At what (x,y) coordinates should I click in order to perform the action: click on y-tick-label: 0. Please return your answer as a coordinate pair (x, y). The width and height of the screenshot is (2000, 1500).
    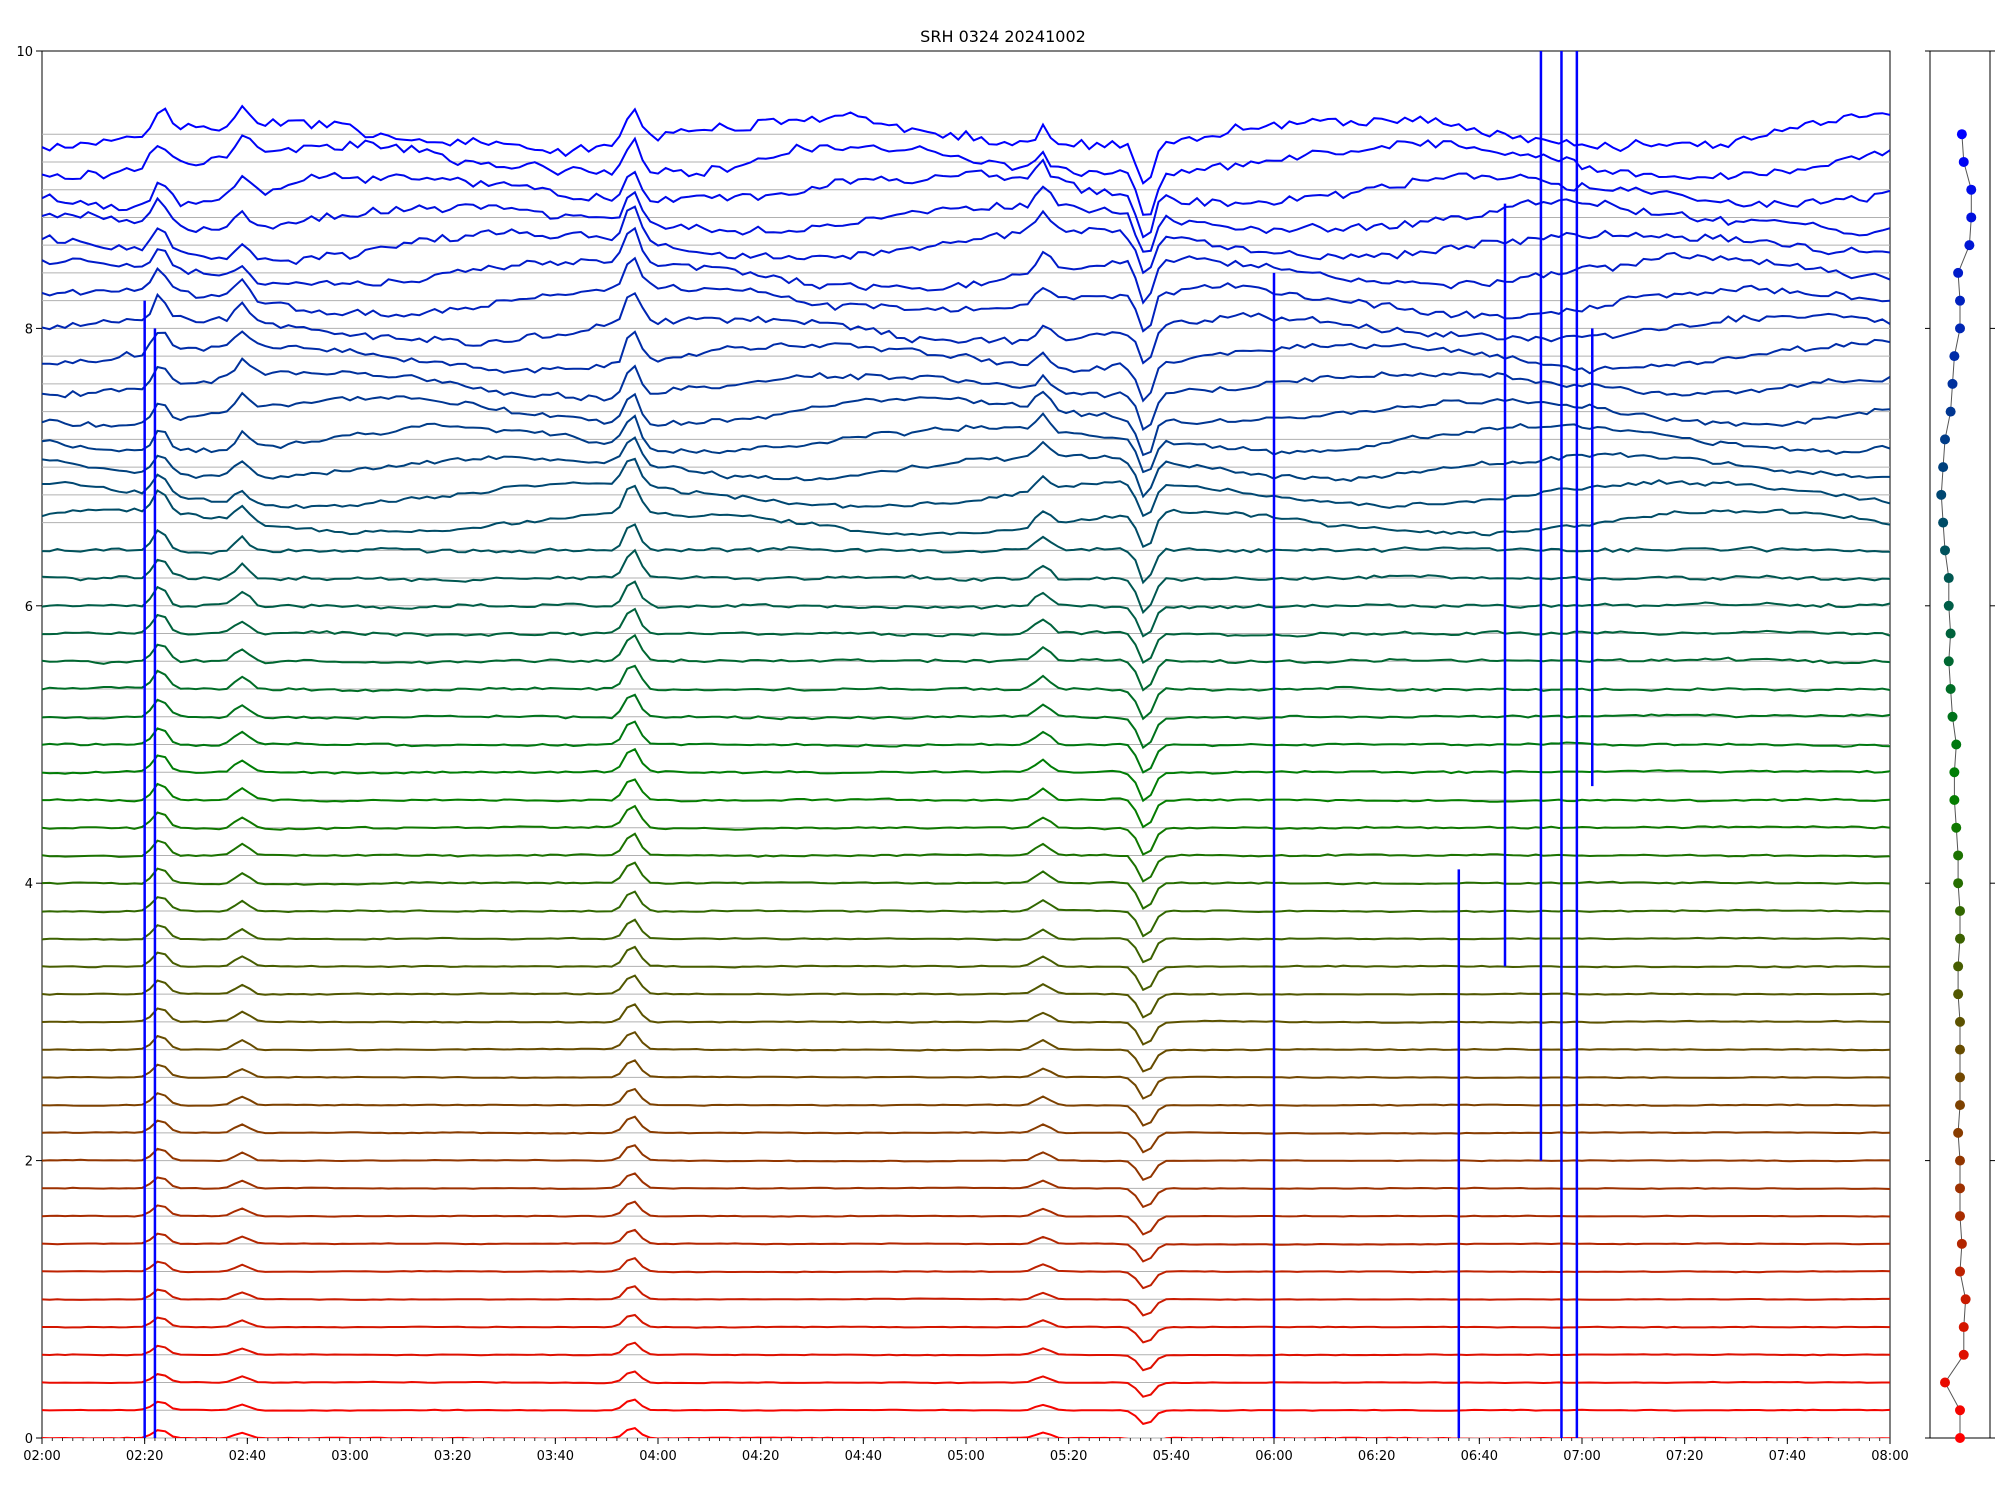
    Looking at the image, I should click on (29, 1439).